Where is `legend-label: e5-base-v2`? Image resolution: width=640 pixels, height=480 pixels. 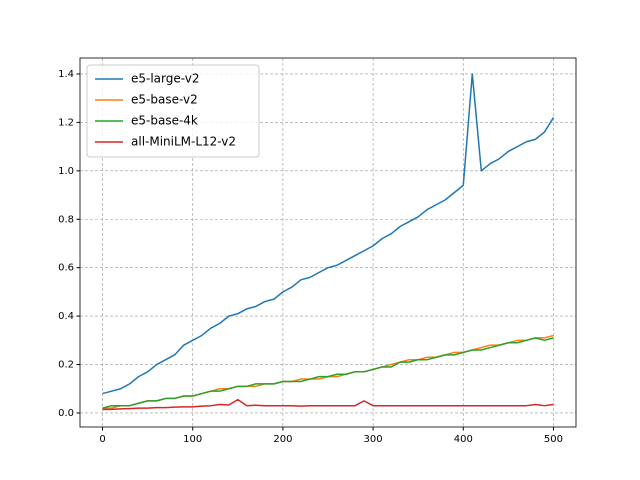
legend-label: e5-base-v2 is located at coordinates (164, 100).